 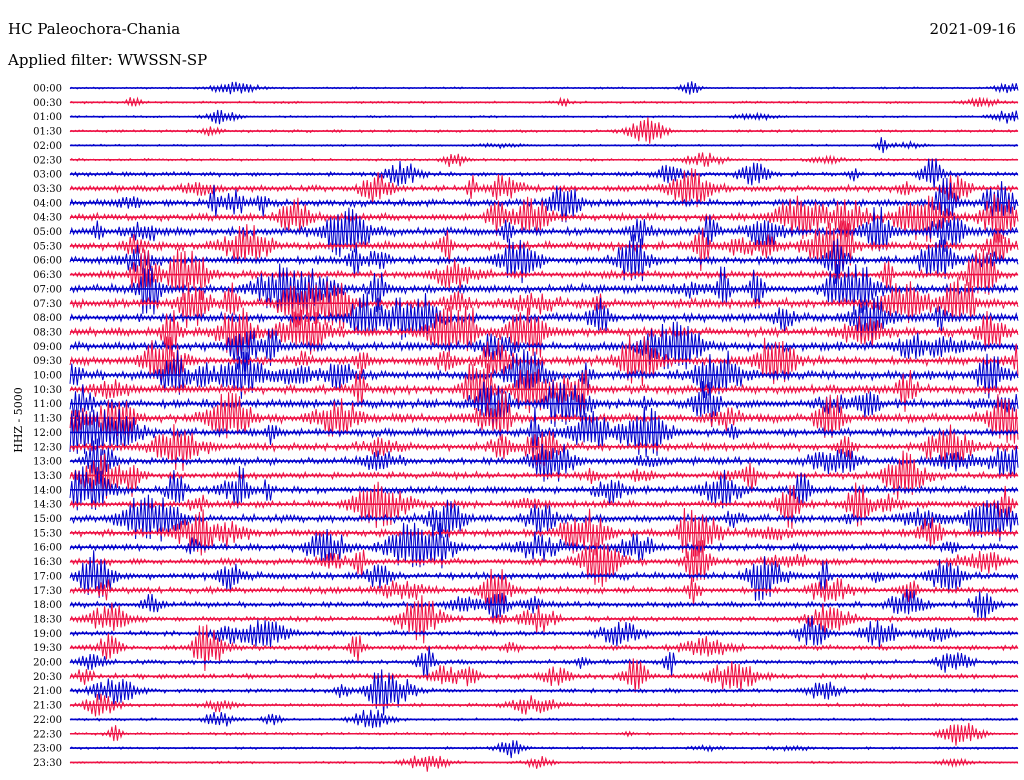 What do you see at coordinates (47, 591) in the screenshot?
I see `time-tick-label: 17:30` at bounding box center [47, 591].